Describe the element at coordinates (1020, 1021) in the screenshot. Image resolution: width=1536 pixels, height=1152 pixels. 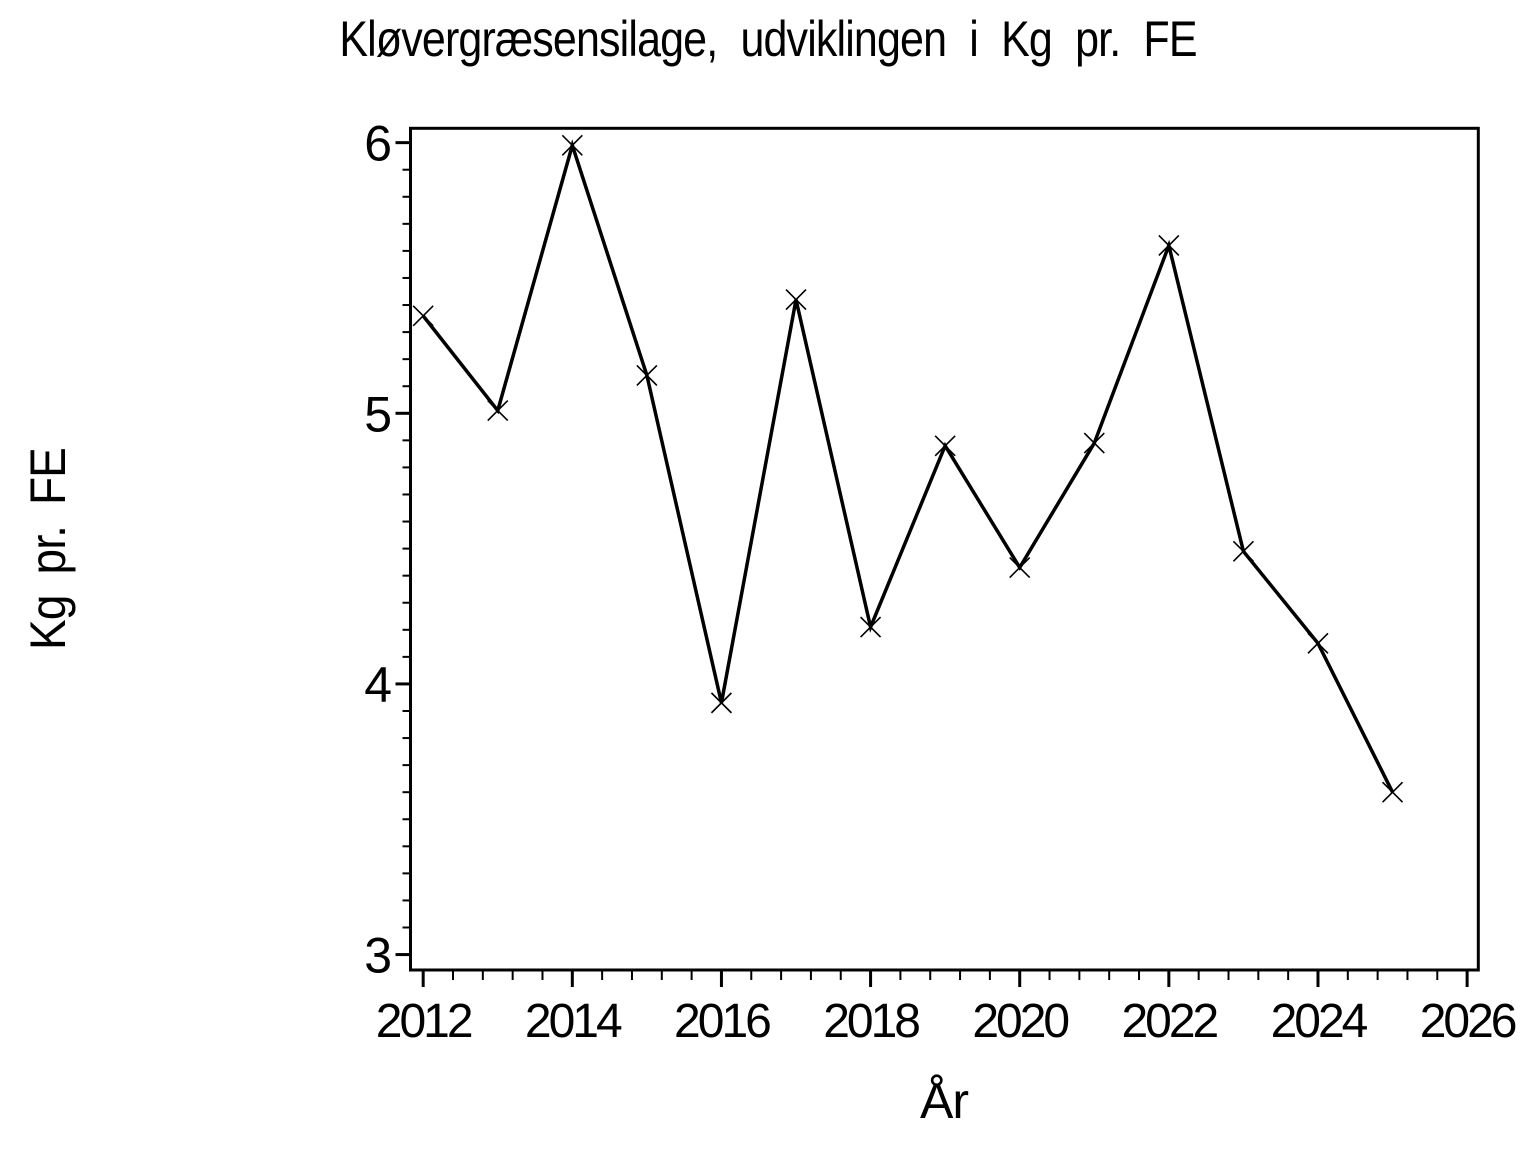
I see `svg-text: 2020` at that location.